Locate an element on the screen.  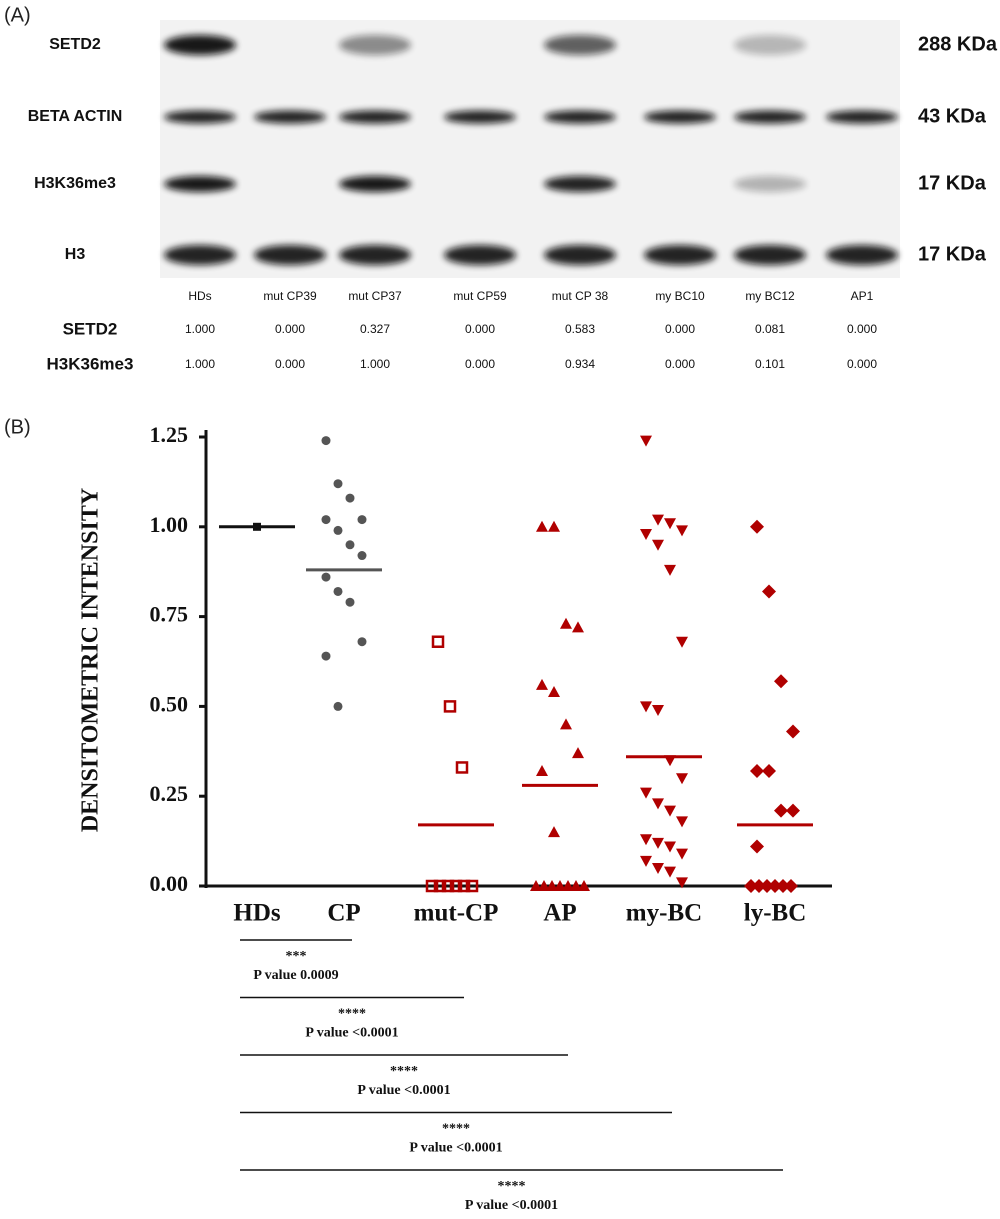
blot-label: H3 is located at coordinates (75, 254).